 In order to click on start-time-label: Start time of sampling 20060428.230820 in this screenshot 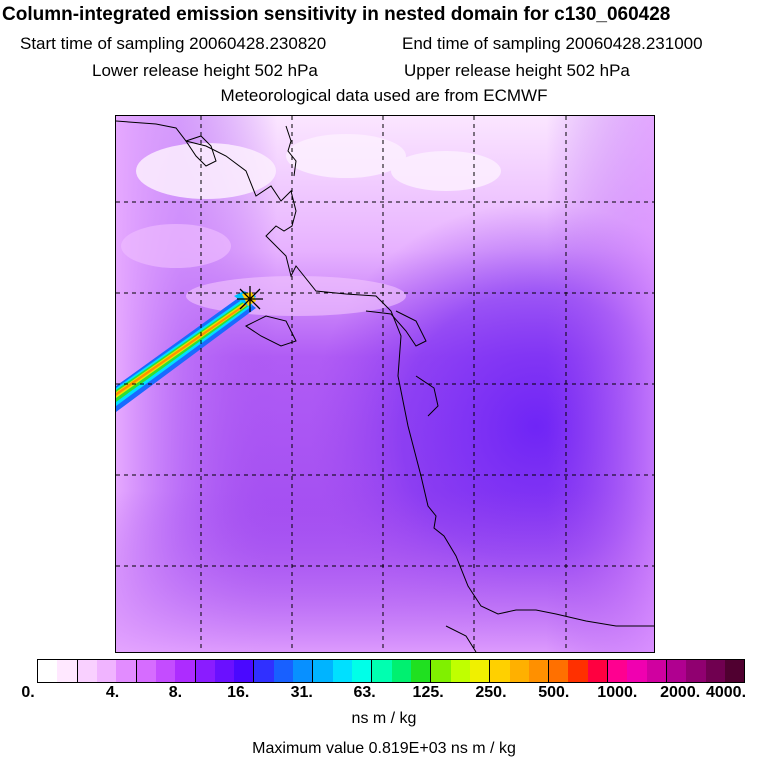, I will do `click(173, 43)`.